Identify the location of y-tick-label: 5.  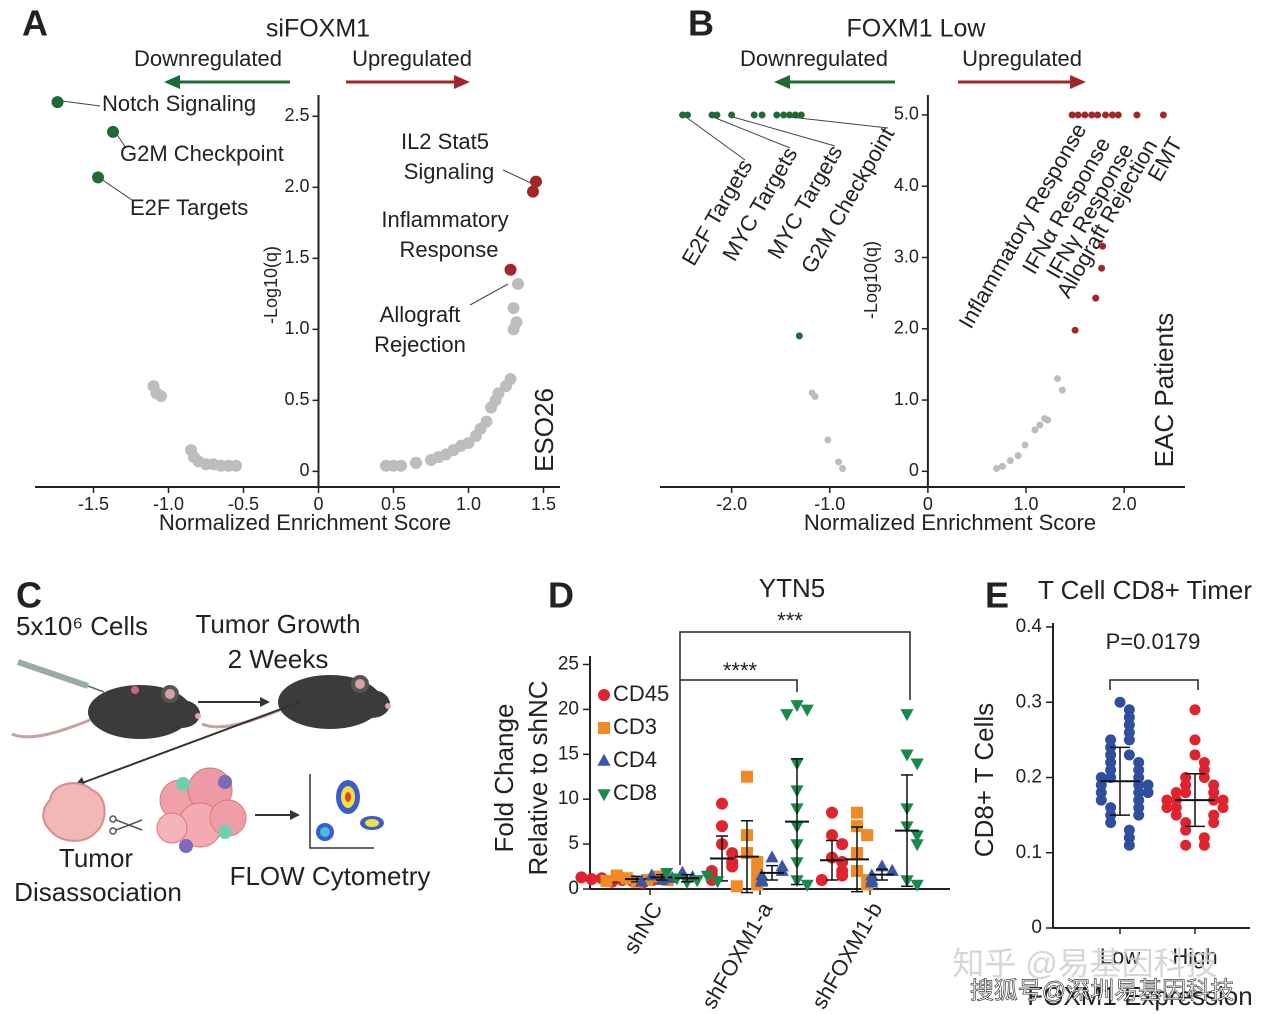
(573, 843).